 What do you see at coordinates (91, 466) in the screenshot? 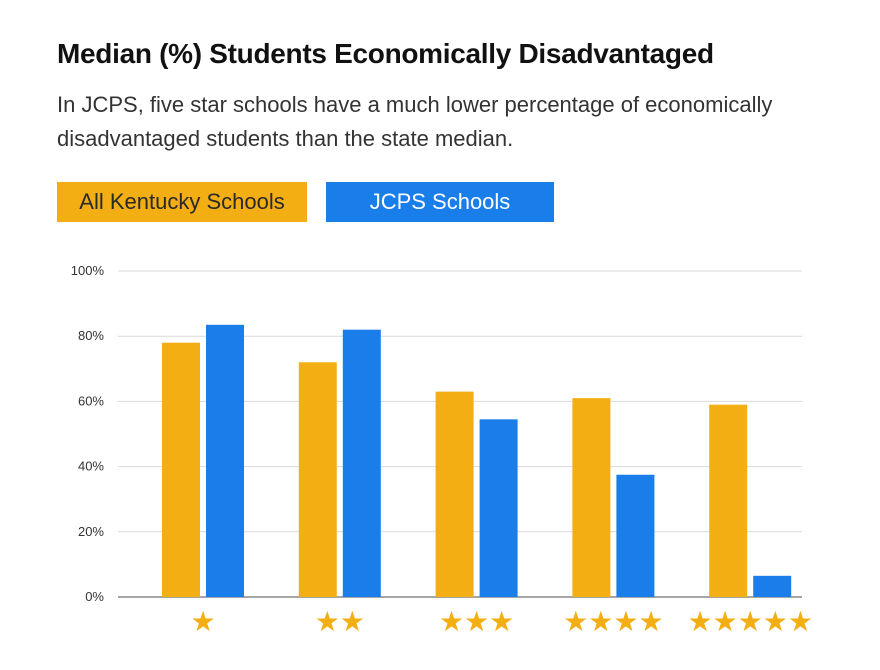
I see `y-tick-label: 40%` at bounding box center [91, 466].